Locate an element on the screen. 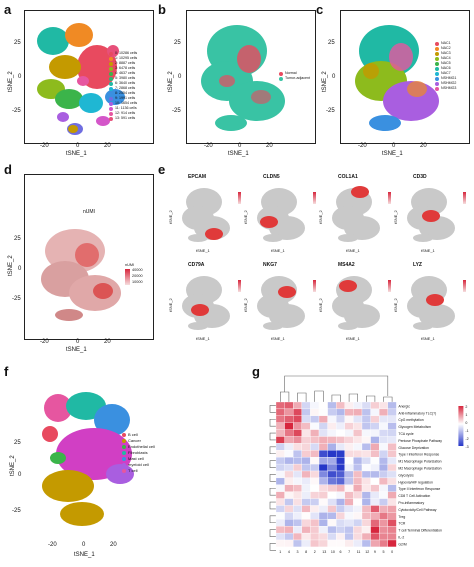 The height and width of the screenshot is (567, 474). panel-d-ylabel: tSNE_2 is located at coordinates (11, 265).